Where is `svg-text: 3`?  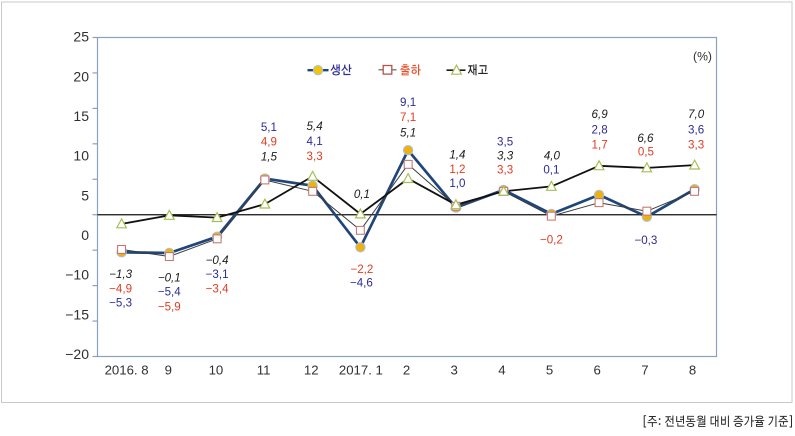 svg-text: 3 is located at coordinates (454, 369).